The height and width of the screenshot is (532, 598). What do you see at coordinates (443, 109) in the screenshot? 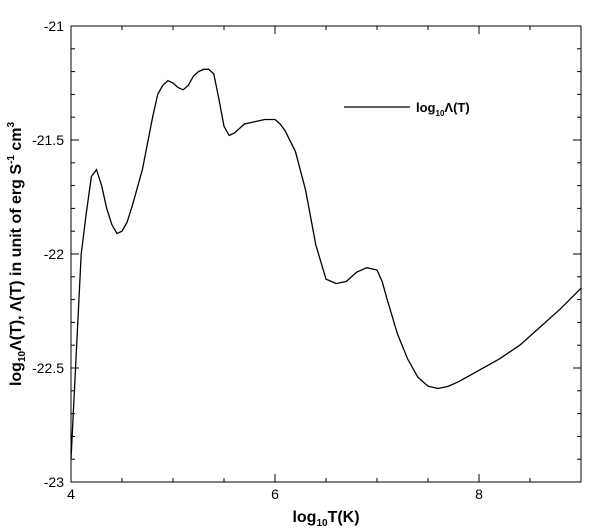
I see `legend-label: log10​Λ(T)` at bounding box center [443, 109].